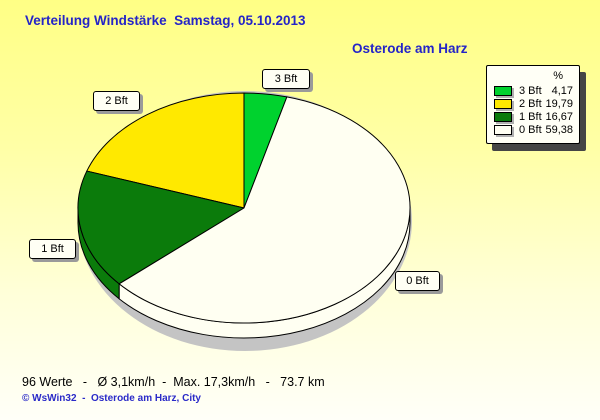  I want to click on legend-row-1bft: 1 Bft 16,67, so click(533, 116).